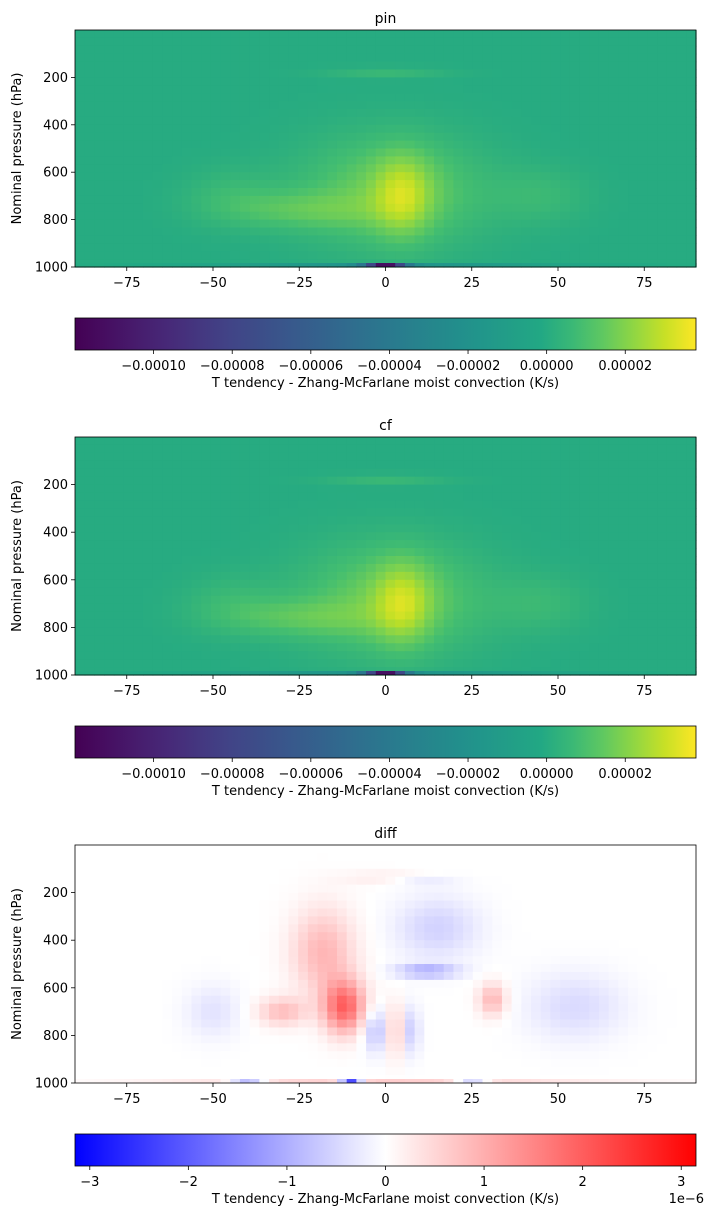 The height and width of the screenshot is (1218, 704). I want to click on y-axis-label: Nominal pressure (hPa), so click(17, 556).